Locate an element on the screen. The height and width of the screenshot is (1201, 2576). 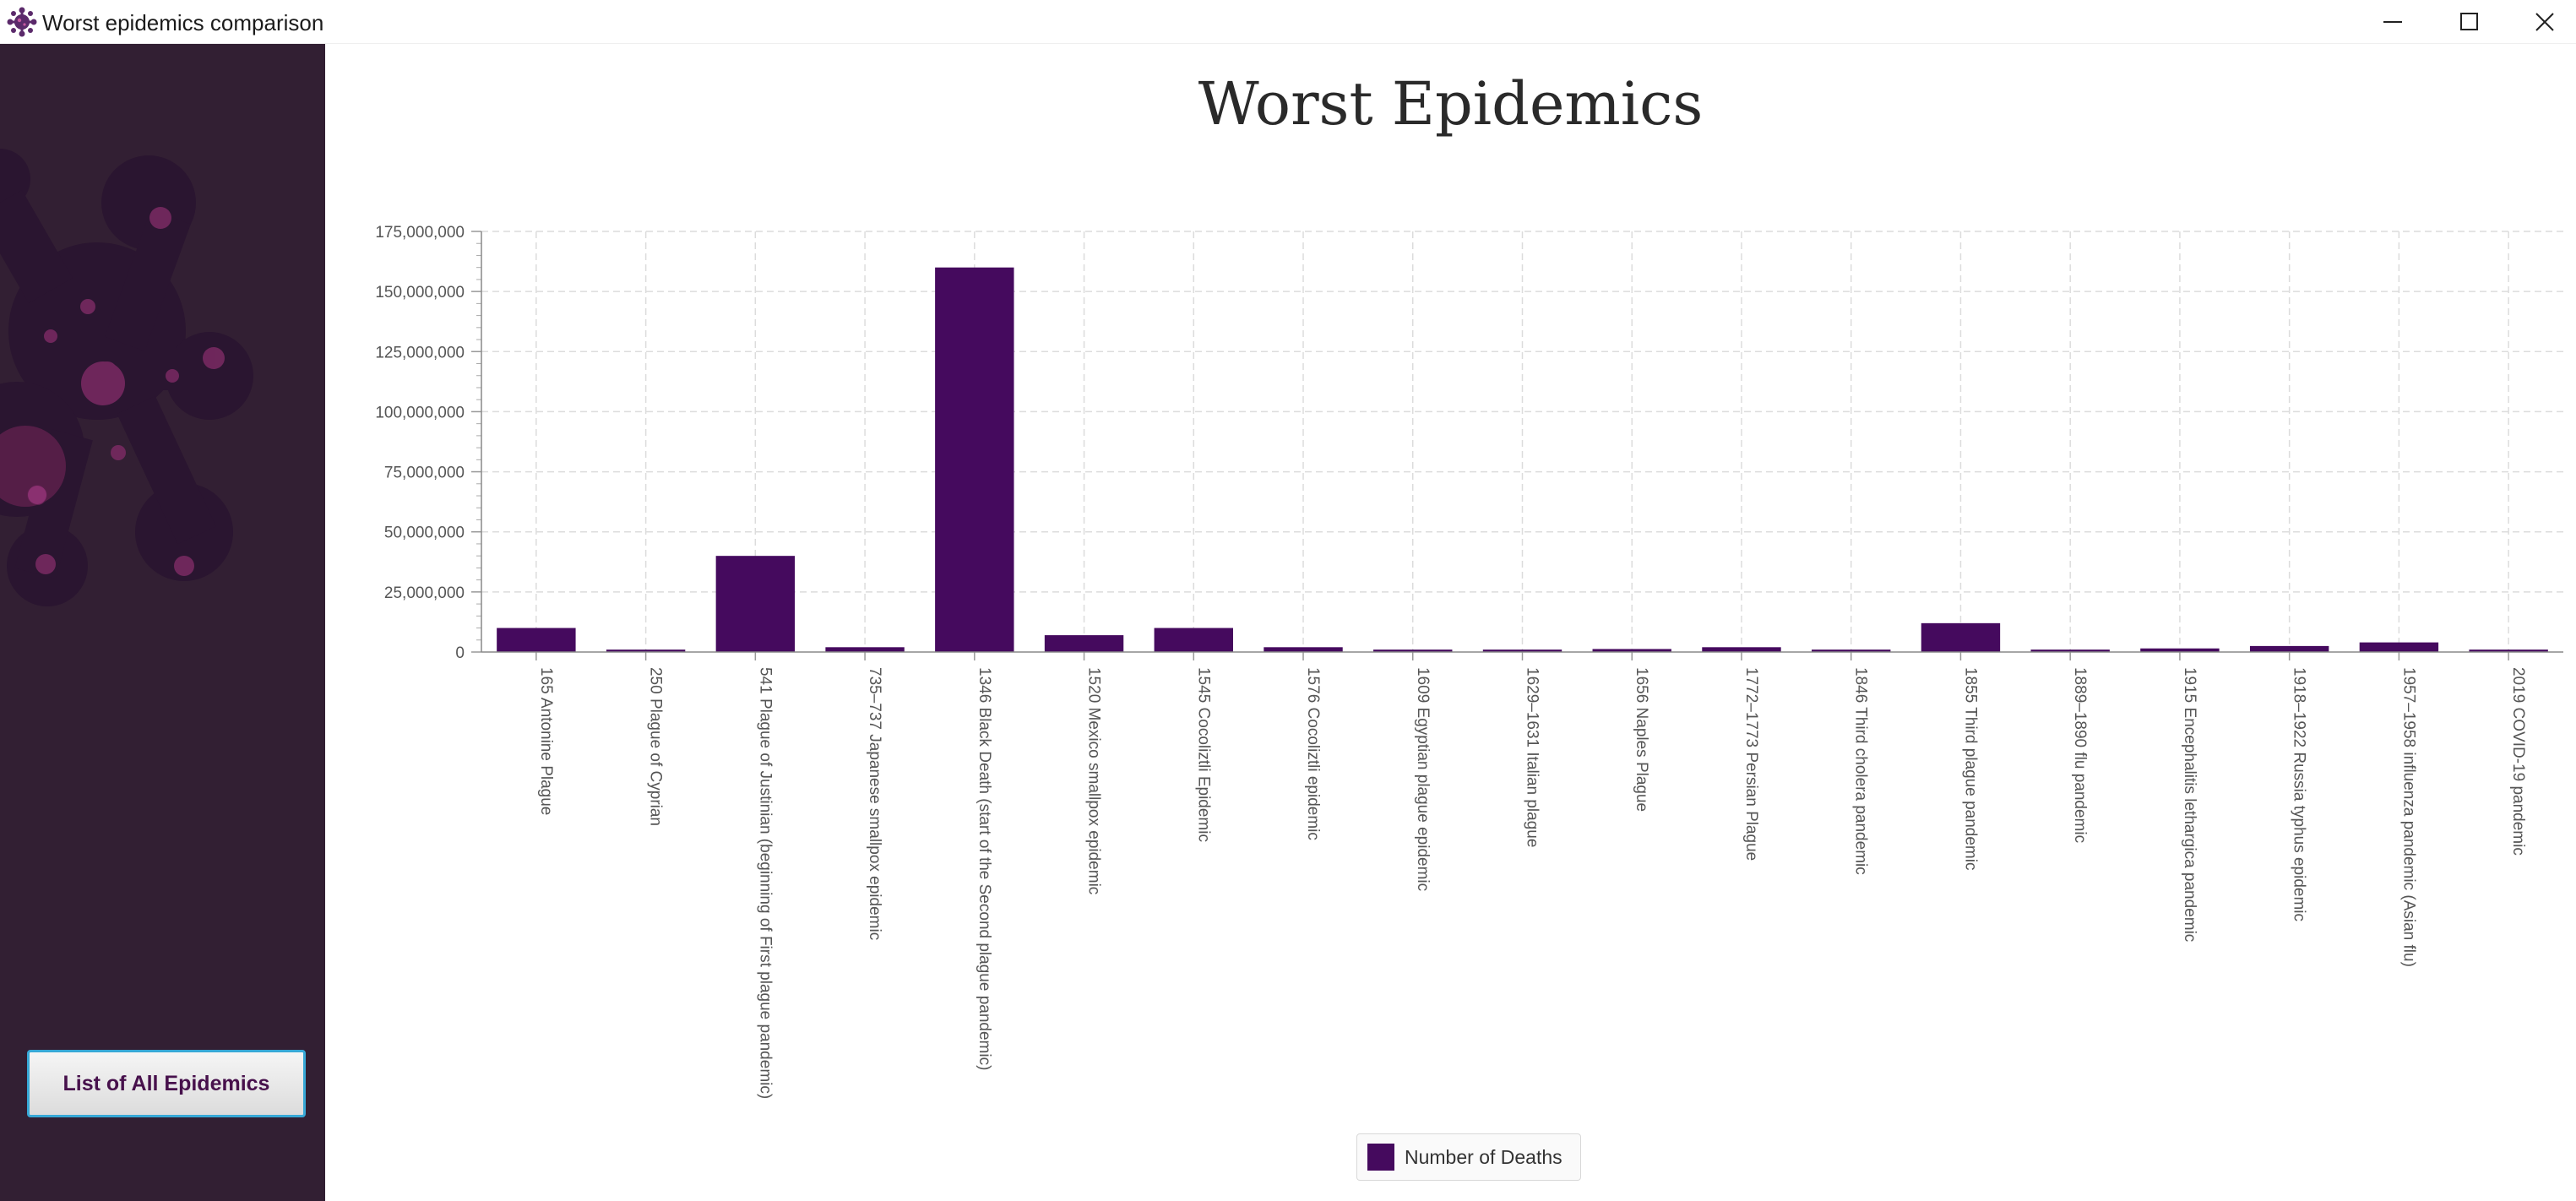
legend-swatch is located at coordinates (1380, 1157).